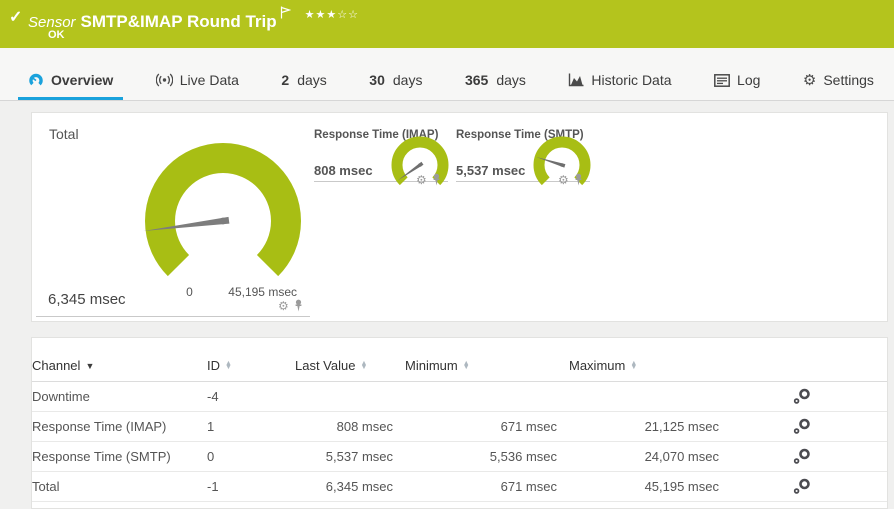 The height and width of the screenshot is (509, 894). Describe the element at coordinates (476, 80) in the screenshot. I see `tab-number: 365` at that location.